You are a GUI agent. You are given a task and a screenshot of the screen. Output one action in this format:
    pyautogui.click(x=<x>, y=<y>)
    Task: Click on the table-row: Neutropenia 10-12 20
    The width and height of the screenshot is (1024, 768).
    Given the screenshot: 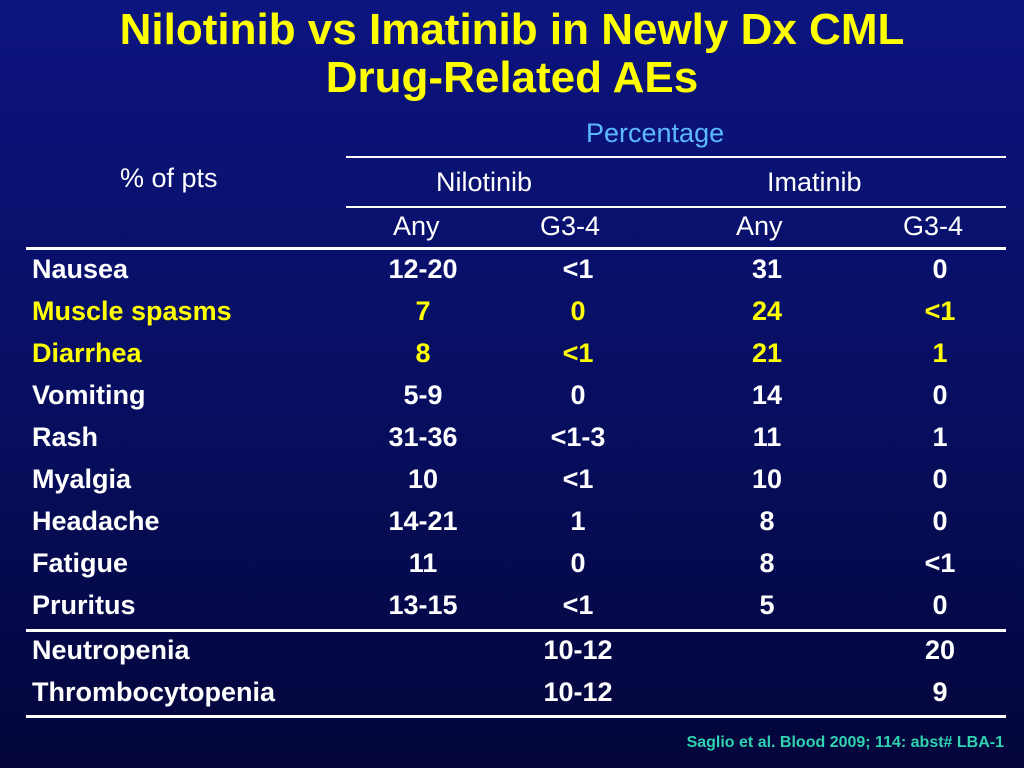 What is the action you would take?
    pyautogui.click(x=512, y=650)
    